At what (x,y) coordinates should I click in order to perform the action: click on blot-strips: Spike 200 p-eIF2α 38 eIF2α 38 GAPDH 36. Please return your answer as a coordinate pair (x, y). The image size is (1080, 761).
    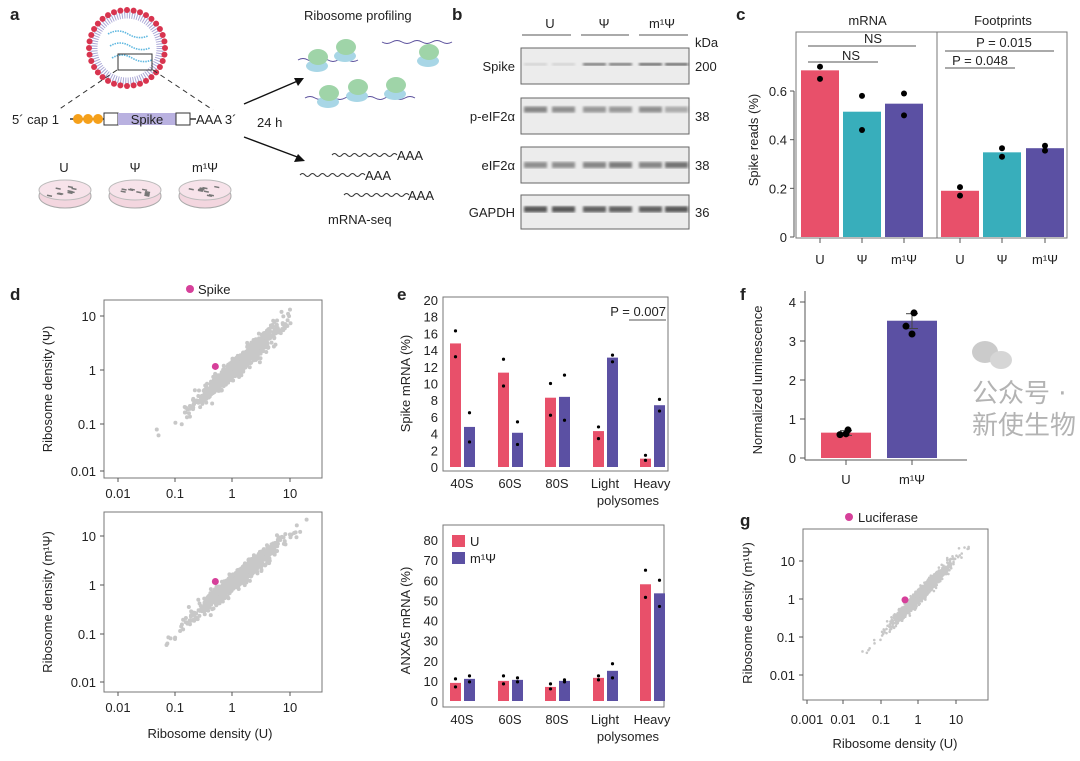
    Looking at the image, I should click on (593, 138).